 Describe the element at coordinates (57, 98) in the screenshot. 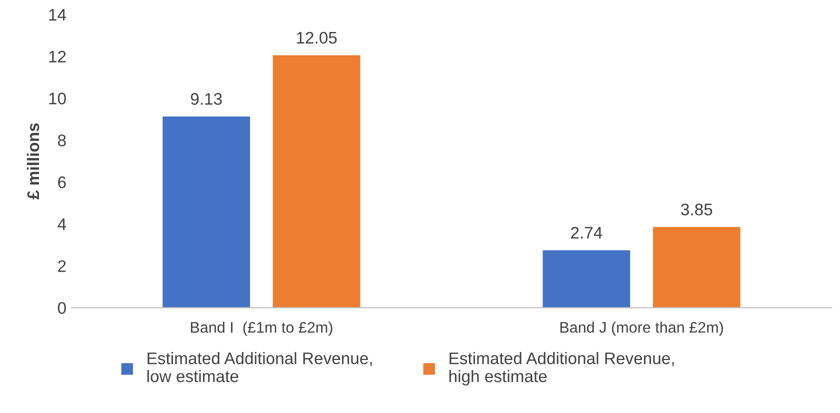

I see `y-tick-label: 10` at that location.